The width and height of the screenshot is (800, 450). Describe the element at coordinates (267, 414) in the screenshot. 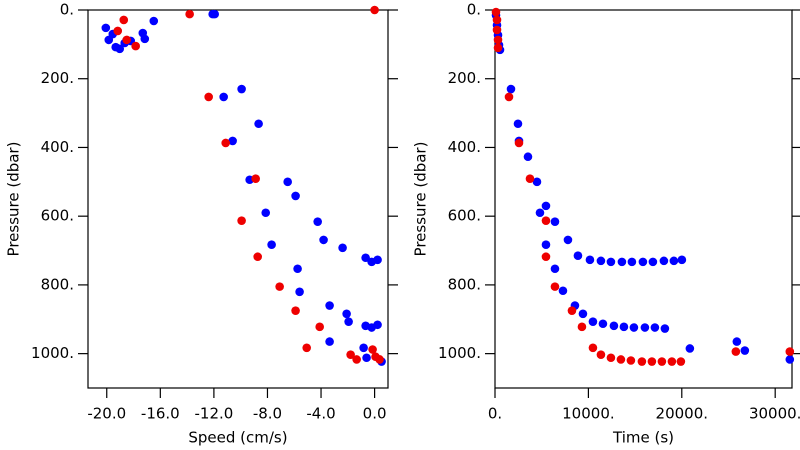

I see `x-tick-label: -8.0` at that location.